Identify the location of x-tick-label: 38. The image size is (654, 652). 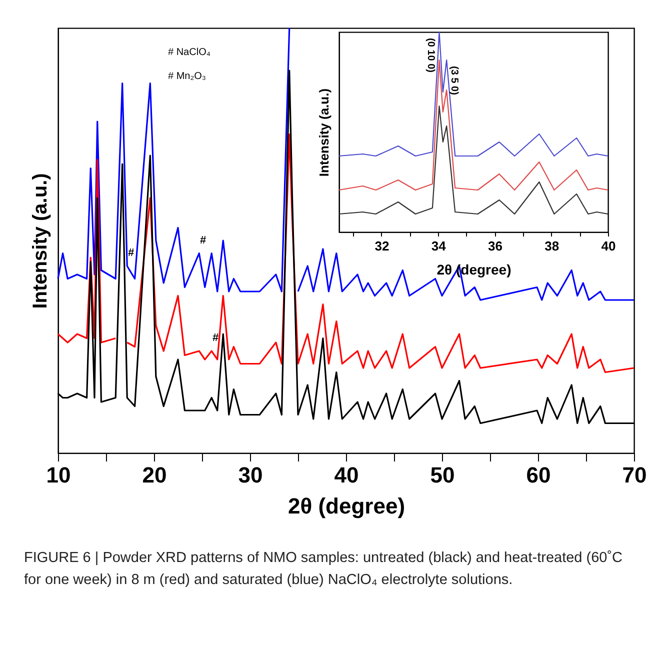
(552, 246).